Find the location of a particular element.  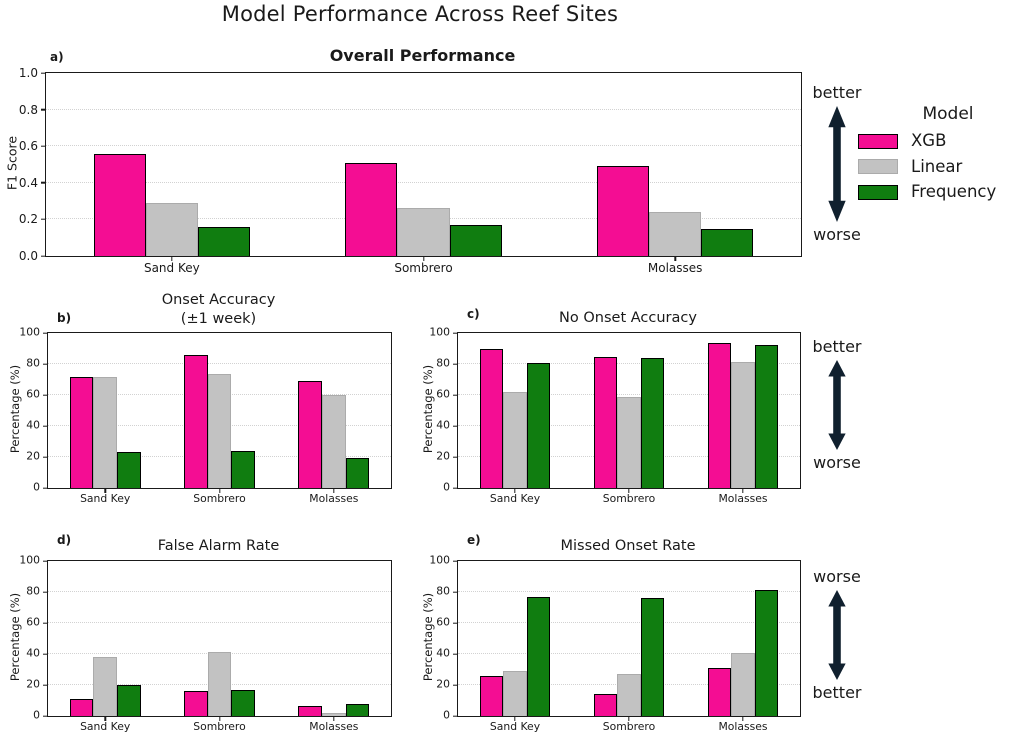

y-axis-label-a: F1 Score is located at coordinates (12, 163).